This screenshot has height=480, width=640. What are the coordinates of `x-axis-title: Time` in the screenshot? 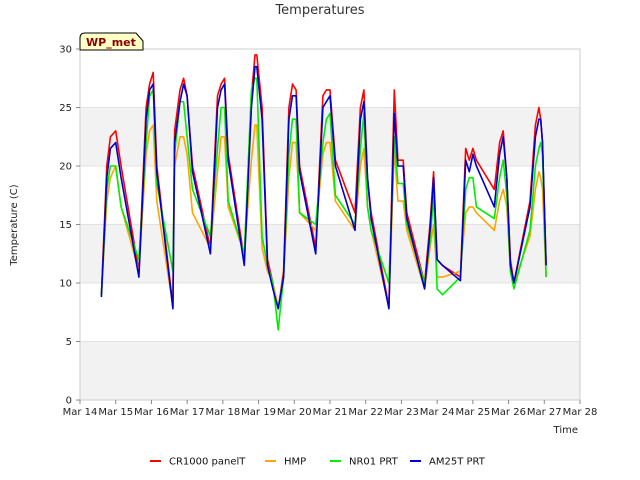 It's located at (565, 430).